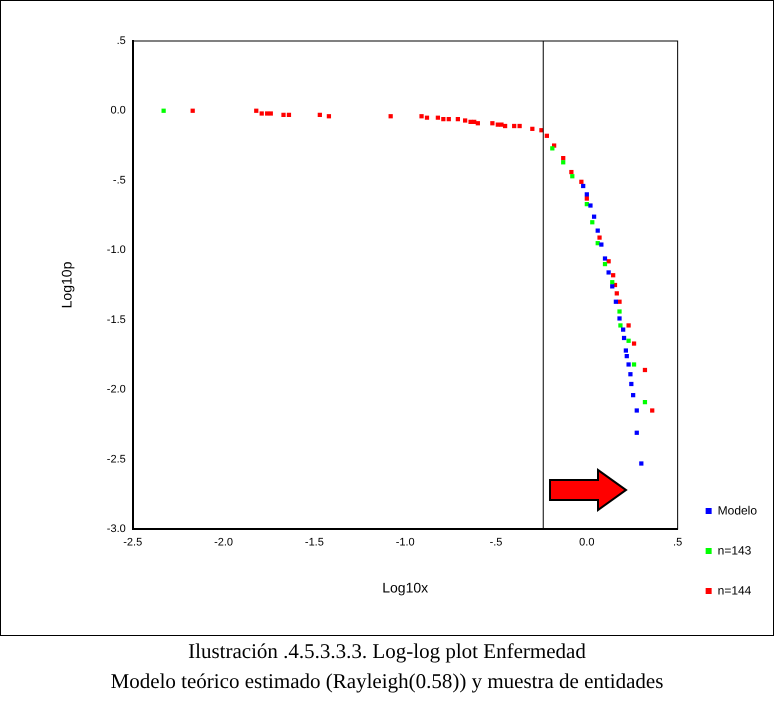 This screenshot has height=702, width=774. What do you see at coordinates (387, 651) in the screenshot?
I see `text: Ilustración .4.5.3.3.3. Log-log plot Enfermedad` at bounding box center [387, 651].